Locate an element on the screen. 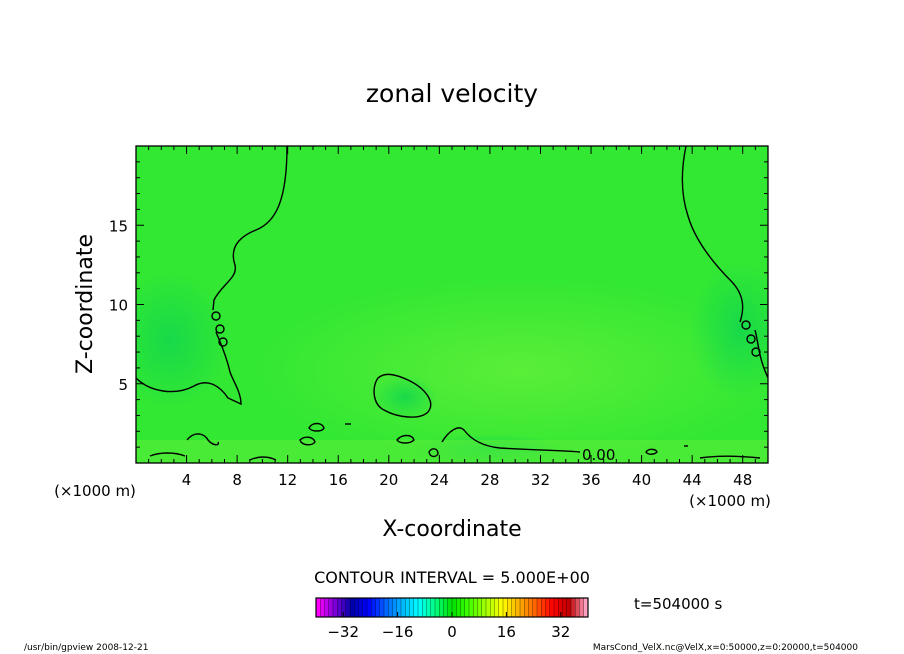 This screenshot has height=654, width=904. x-unit-label: (×1000 m) is located at coordinates (730, 501).